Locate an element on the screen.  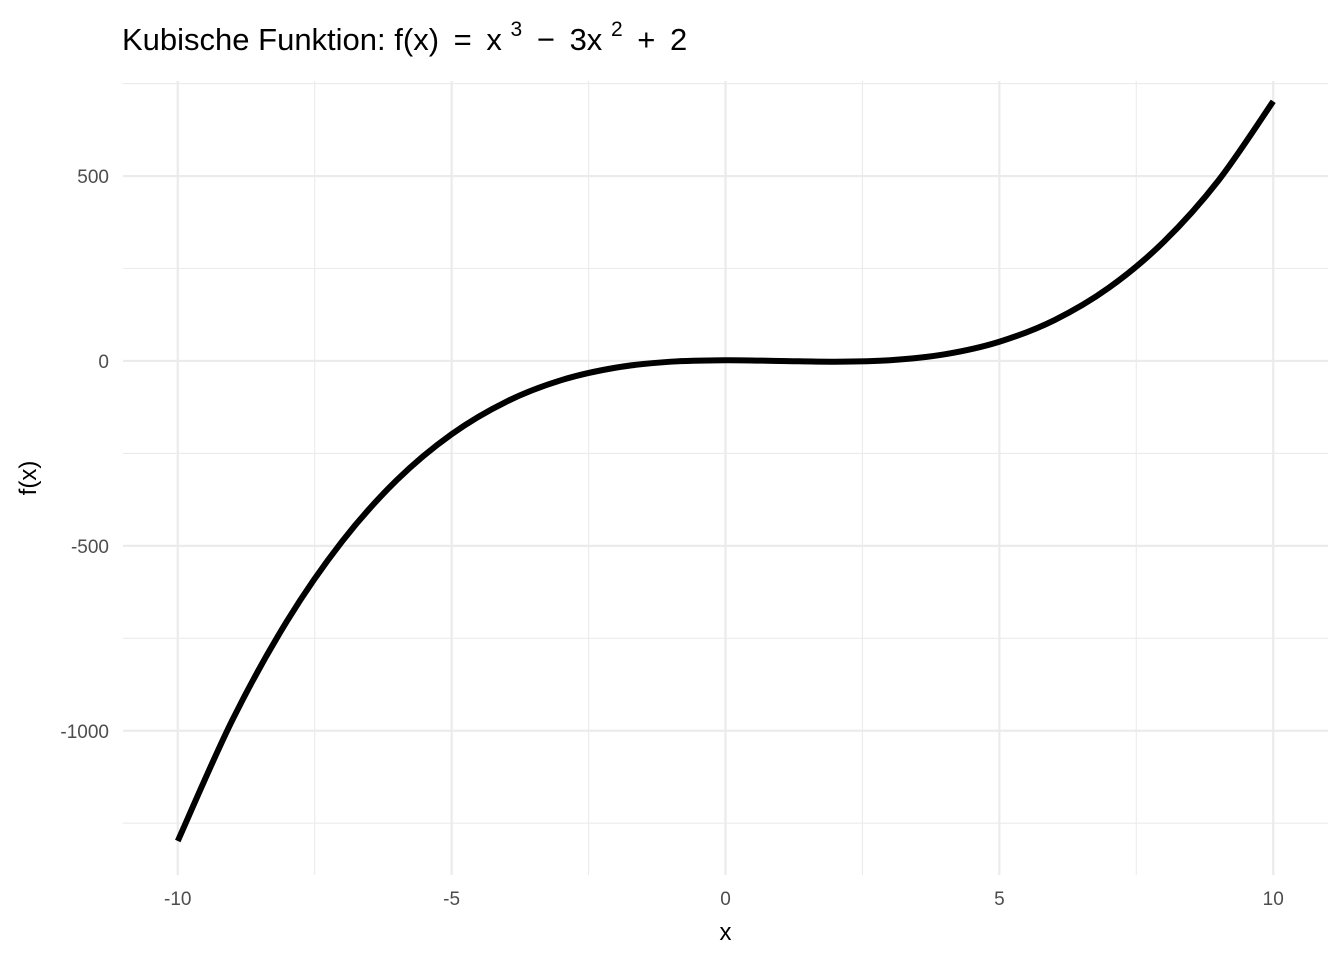
title-3x: 3x is located at coordinates (586, 39).